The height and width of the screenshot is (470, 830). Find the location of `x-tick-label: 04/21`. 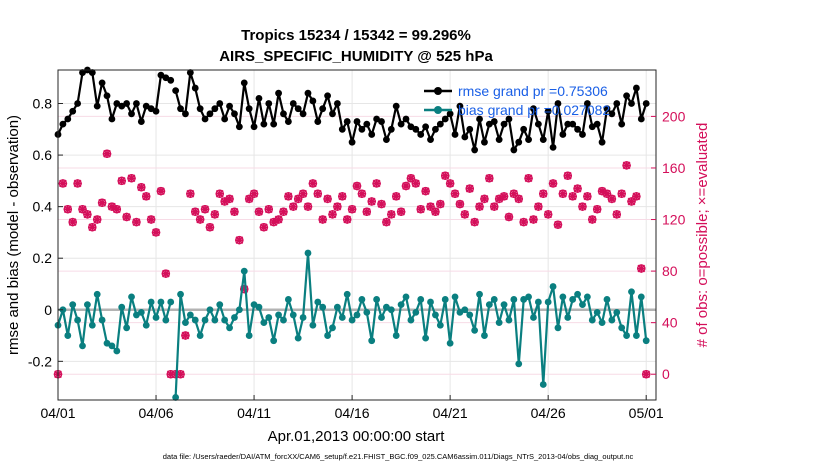

x-tick-label: 04/21 is located at coordinates (450, 413).